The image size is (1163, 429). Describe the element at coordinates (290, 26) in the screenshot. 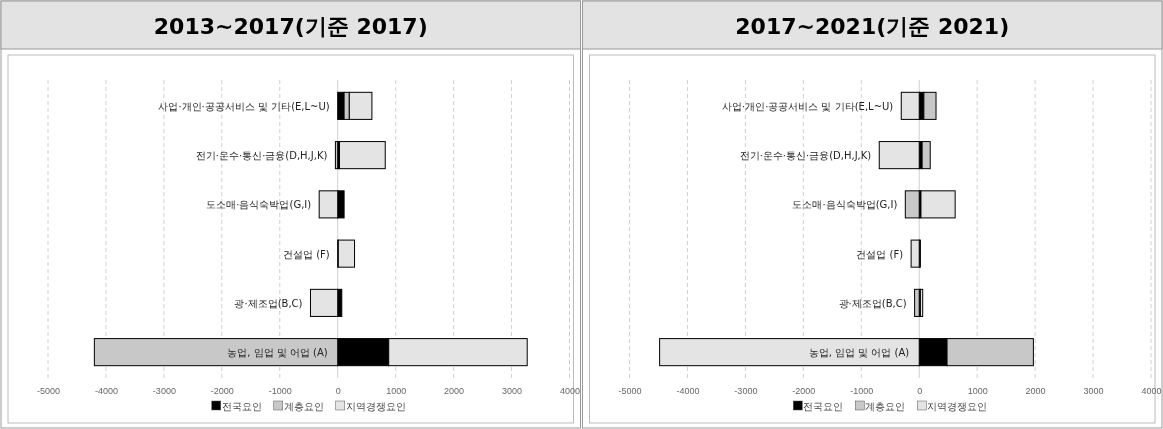

I see `chart-title: 2013~2017(기준 2017)` at that location.